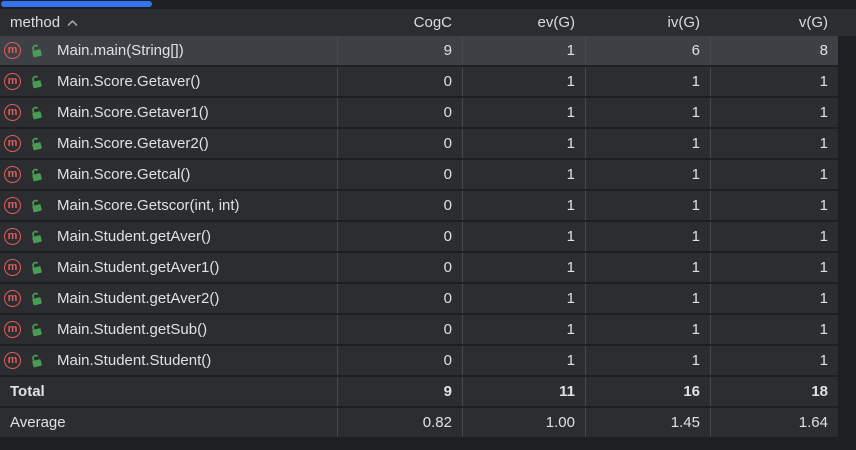 The width and height of the screenshot is (856, 450). I want to click on method-name: Main.Student.Student(), so click(134, 360).